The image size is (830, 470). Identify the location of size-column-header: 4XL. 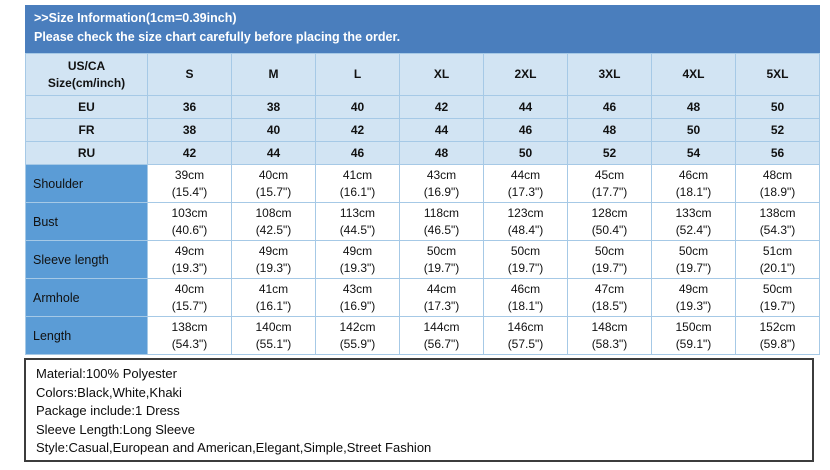
(693, 74).